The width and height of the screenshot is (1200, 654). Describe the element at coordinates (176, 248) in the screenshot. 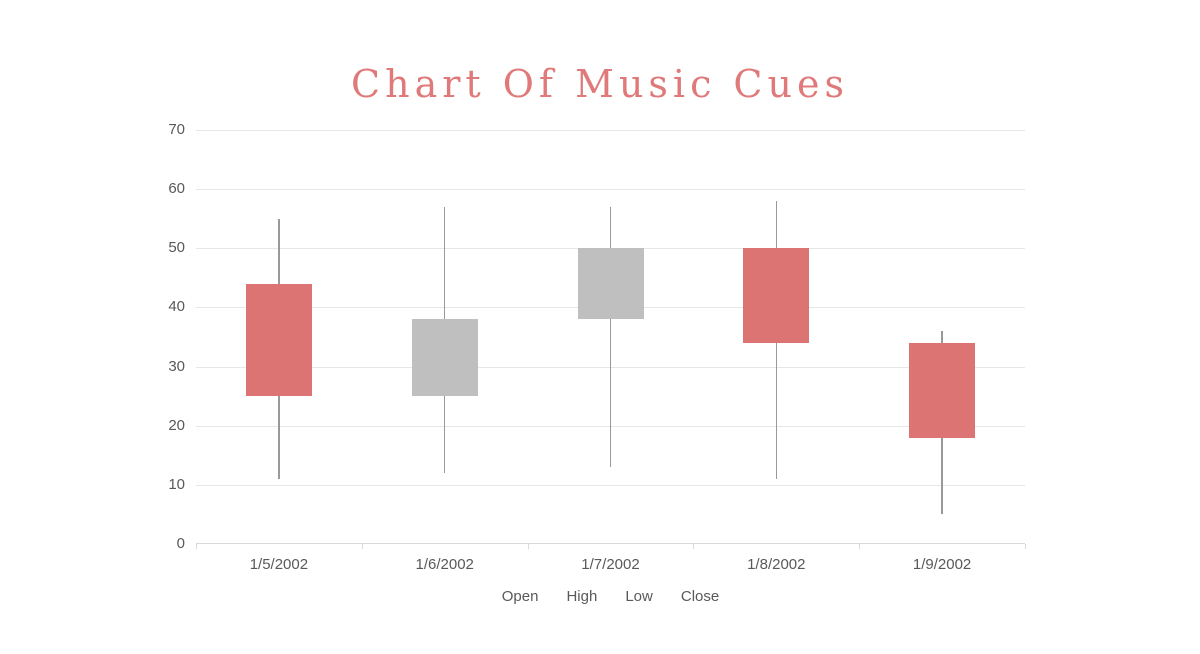

I see `y-axis-tick-label: 50` at that location.